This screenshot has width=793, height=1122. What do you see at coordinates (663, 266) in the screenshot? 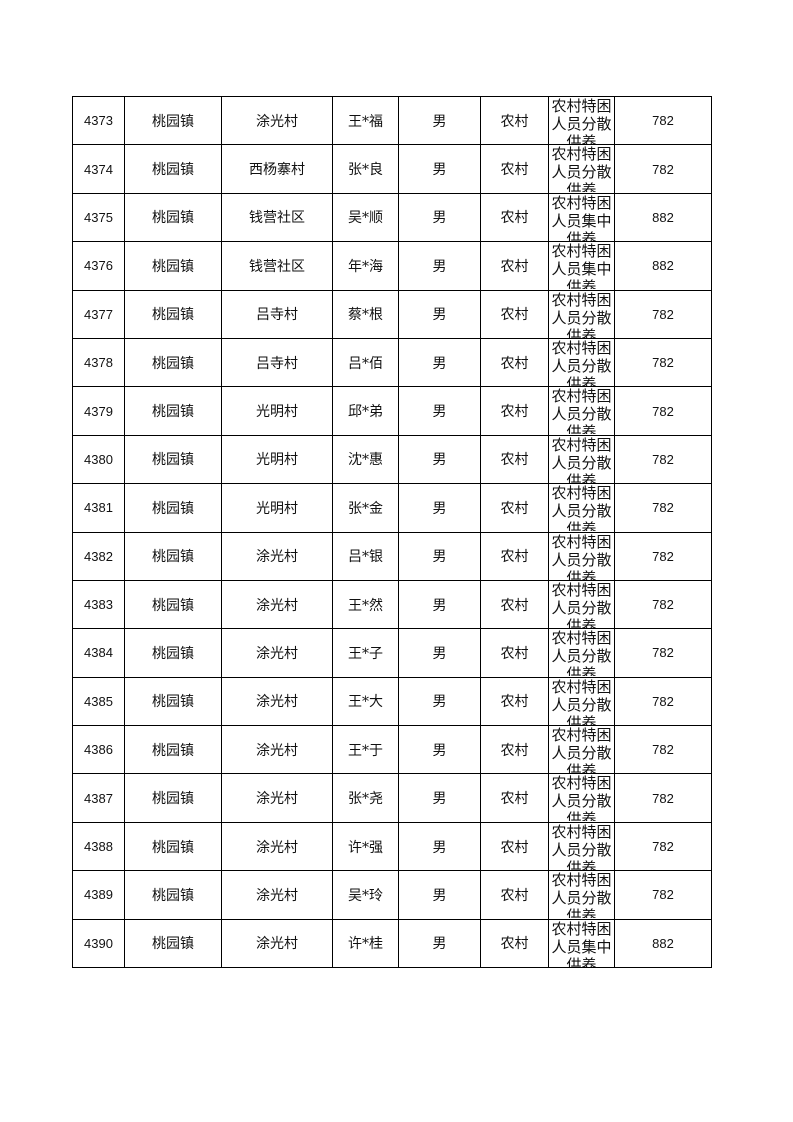
I see `amount-cell: 882` at bounding box center [663, 266].